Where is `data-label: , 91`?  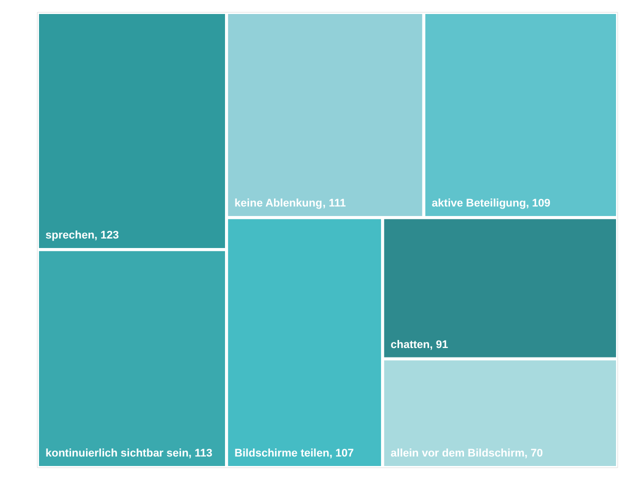
data-label: , 91 is located at coordinates (439, 344).